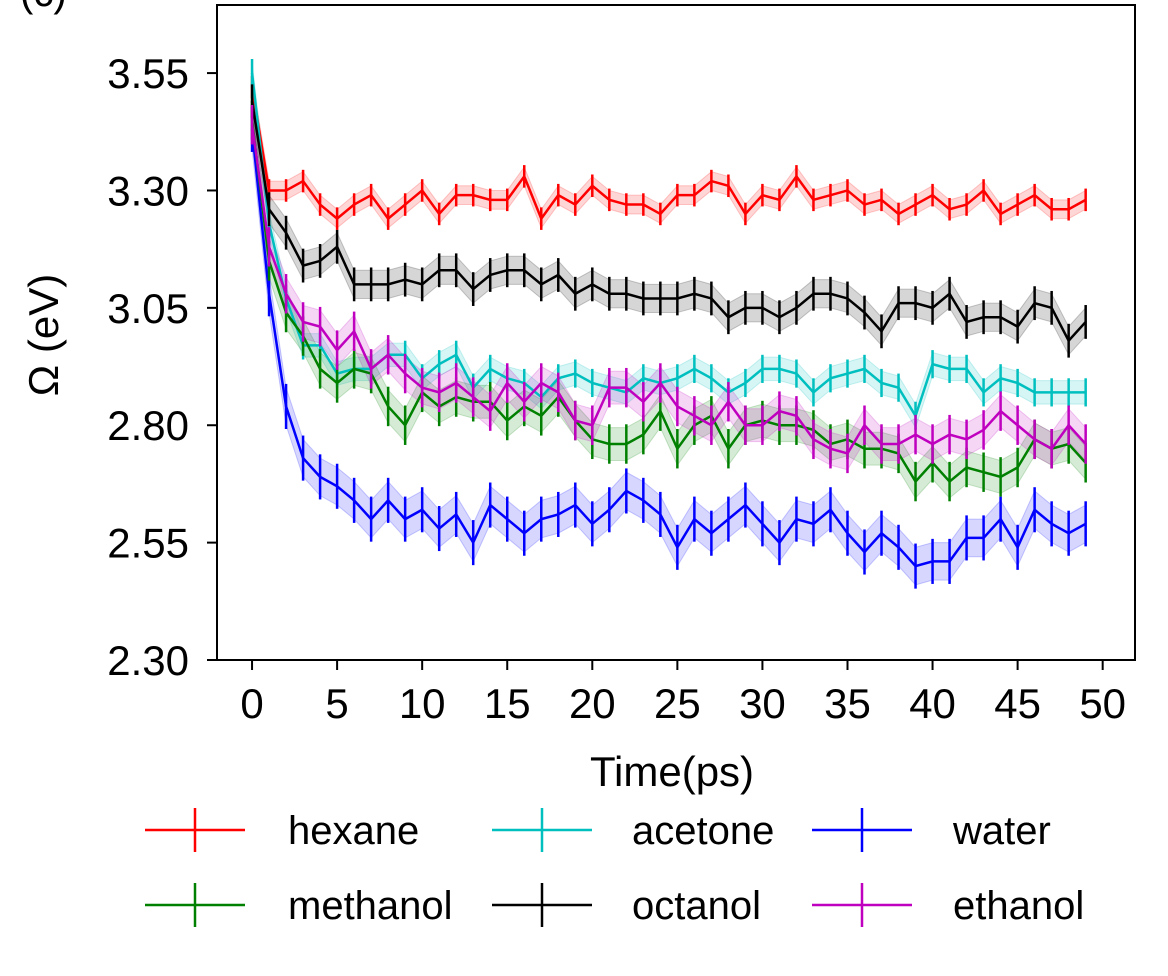 This screenshot has height=976, width=1168. I want to click on series-hexane, so click(668, 152).